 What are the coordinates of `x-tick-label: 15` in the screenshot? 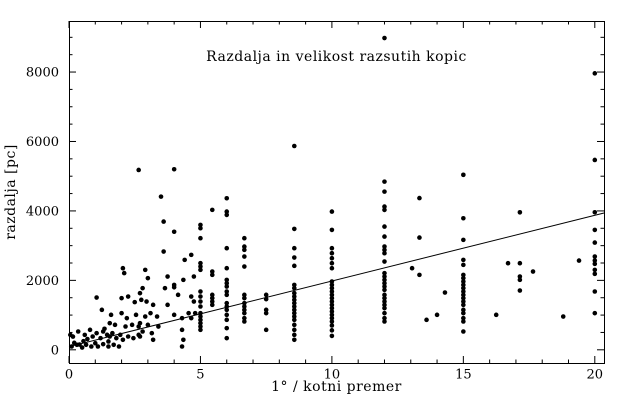 It's located at (463, 375).